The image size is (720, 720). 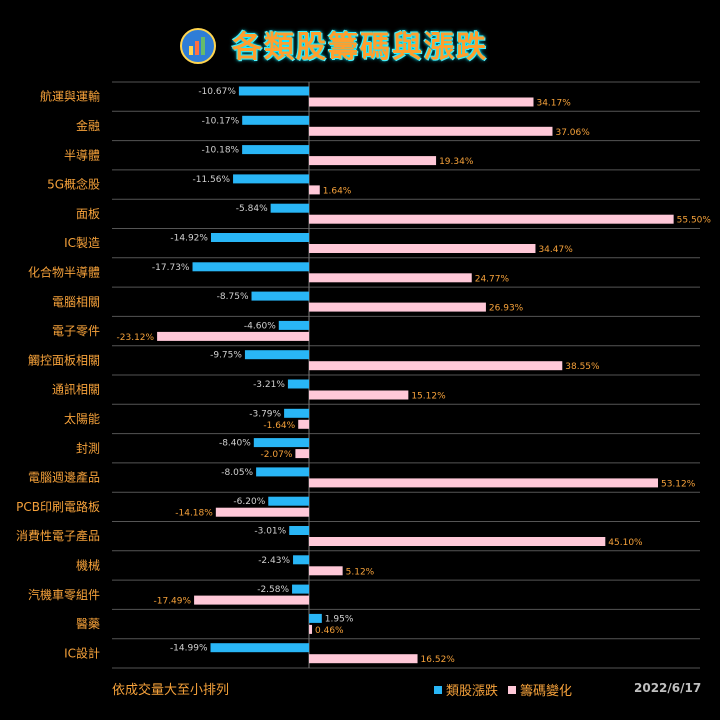 What do you see at coordinates (58, 506) in the screenshot?
I see `category-label: PCB印刷電路板` at bounding box center [58, 506].